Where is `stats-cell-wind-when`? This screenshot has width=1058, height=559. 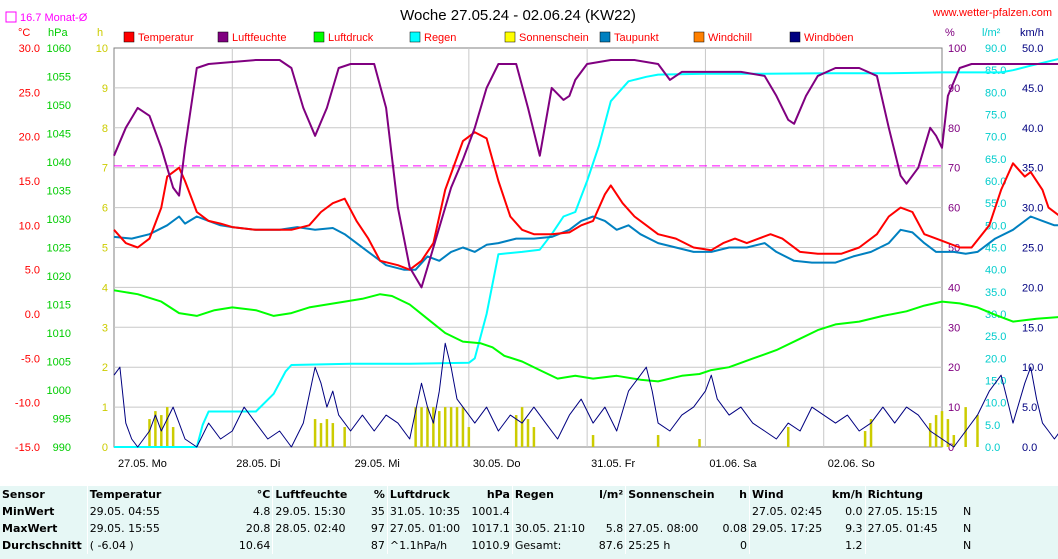
stats-cell-wind-when is located at coordinates (789, 545).